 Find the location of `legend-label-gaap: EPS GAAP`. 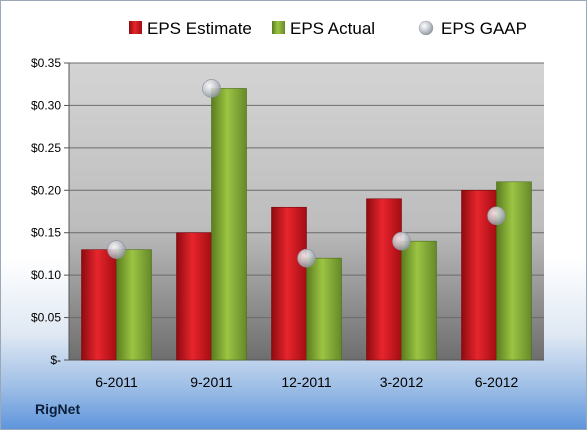

legend-label-gaap: EPS GAAP is located at coordinates (484, 28).